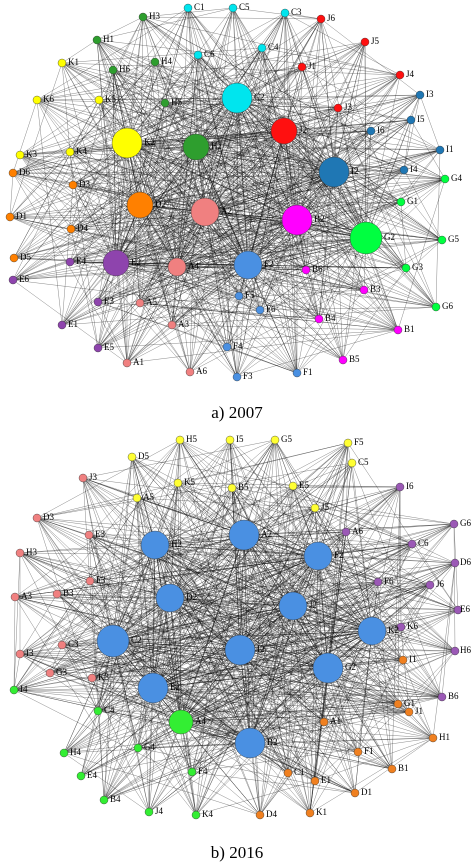 The image size is (474, 864). Describe the element at coordinates (68, 593) in the screenshot. I see `node-label: B3` at that location.